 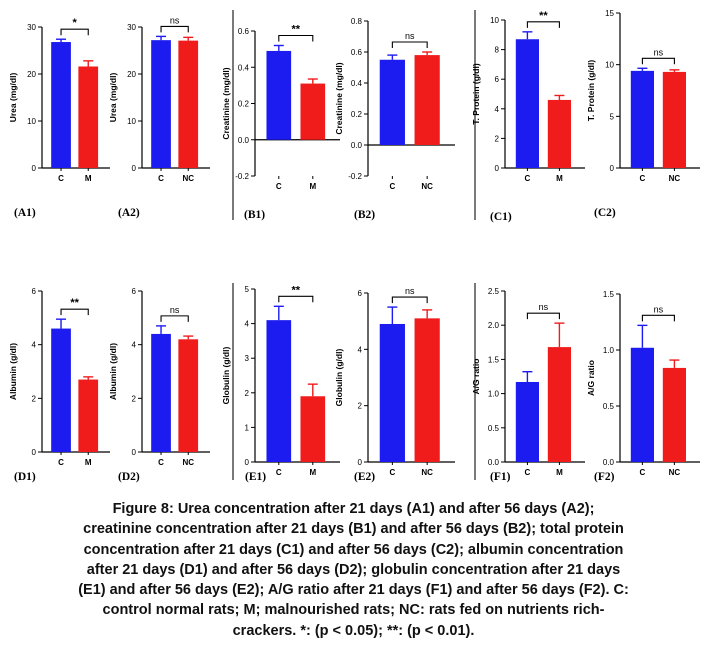 I want to click on panel-e2: 0 2 4 6 Globulin (g/dl) C NC ns (E2), so click(x=394, y=384).